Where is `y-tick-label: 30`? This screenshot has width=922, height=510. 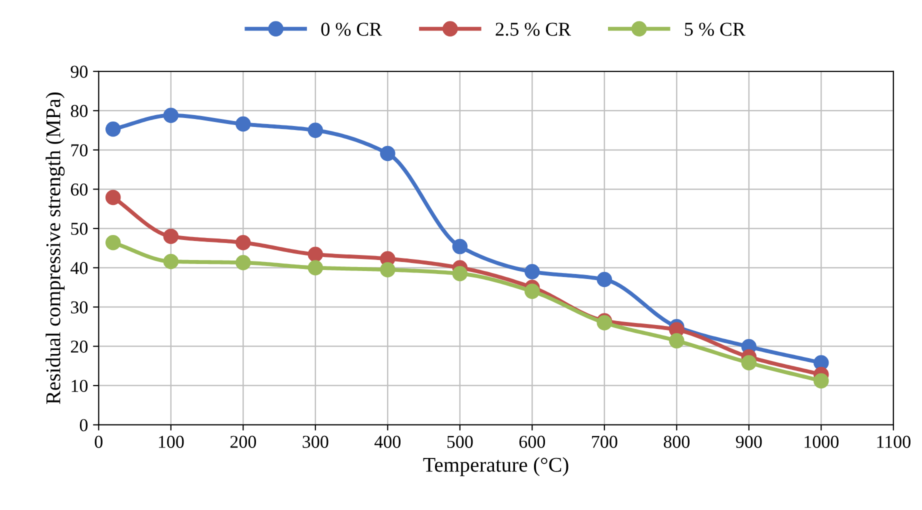
y-tick-label: 30 is located at coordinates (79, 307).